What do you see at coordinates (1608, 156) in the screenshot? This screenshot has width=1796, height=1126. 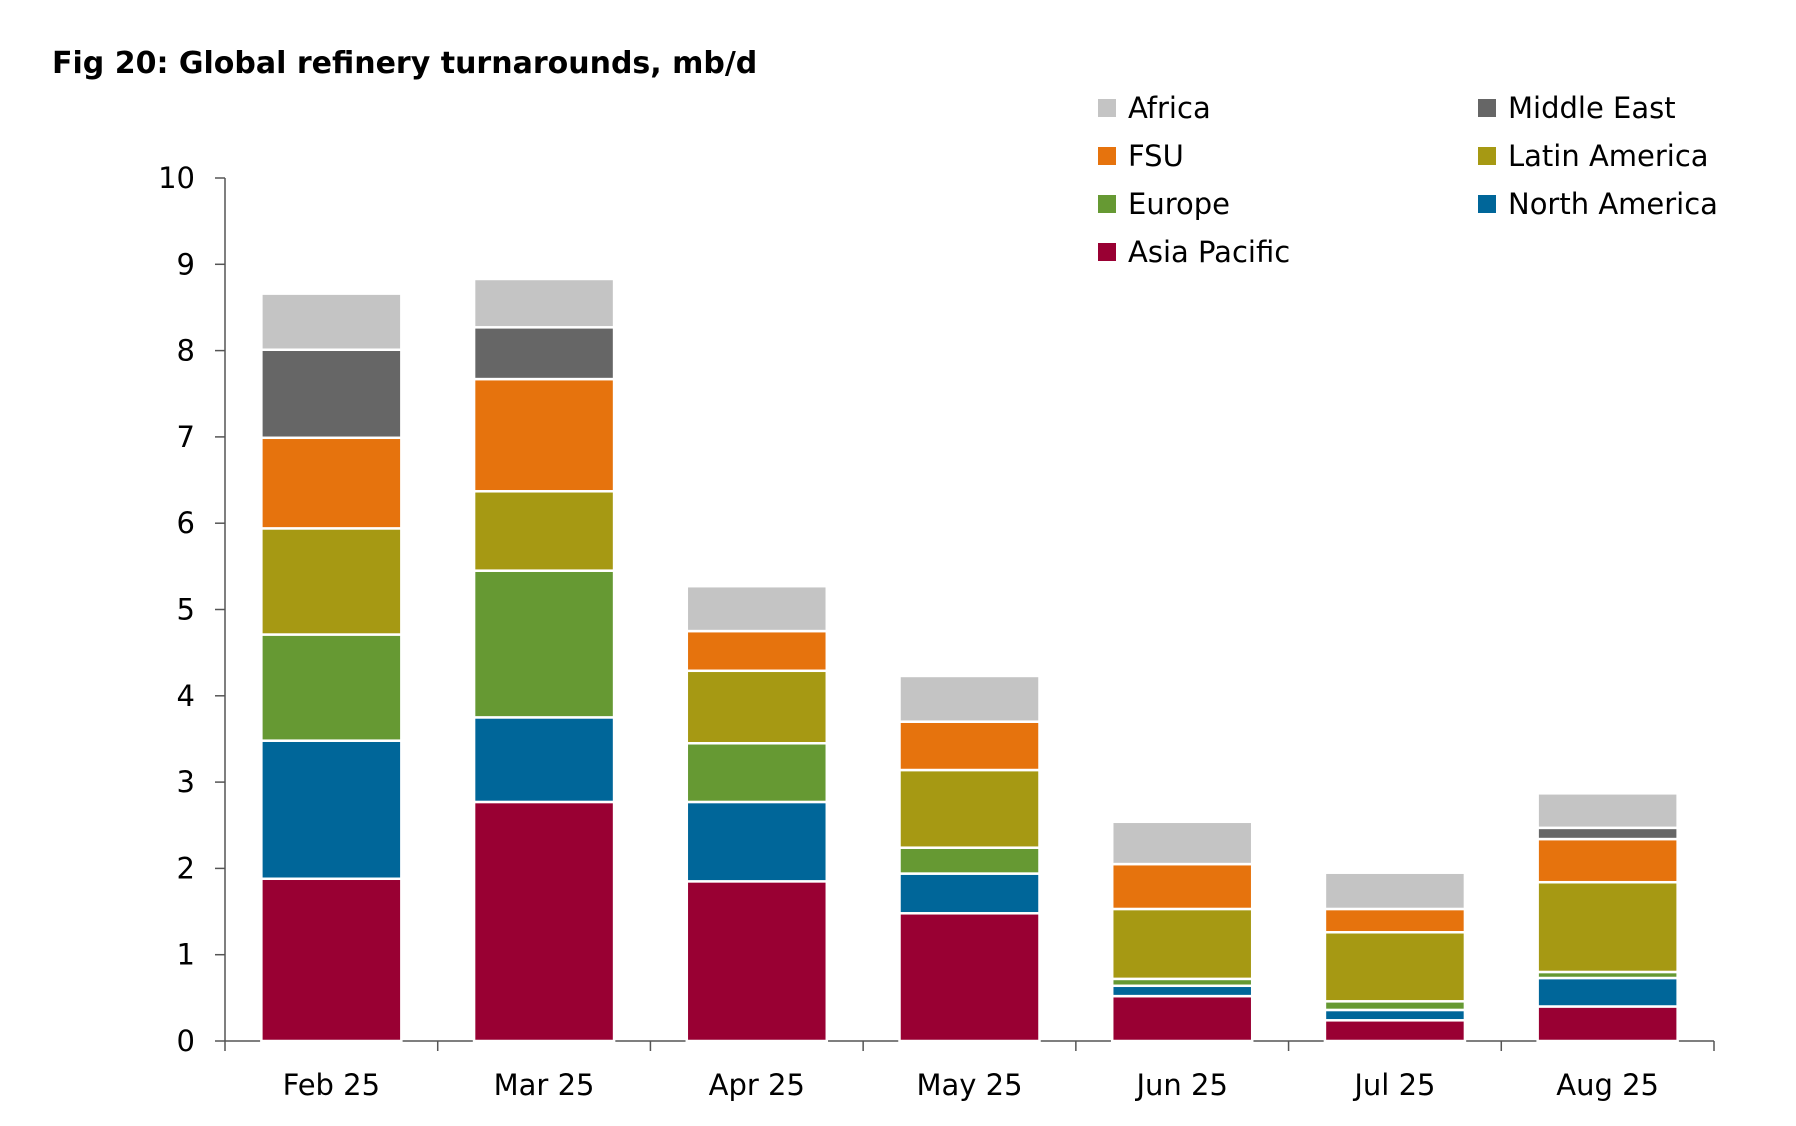 I see `legend-label: Latin America` at bounding box center [1608, 156].